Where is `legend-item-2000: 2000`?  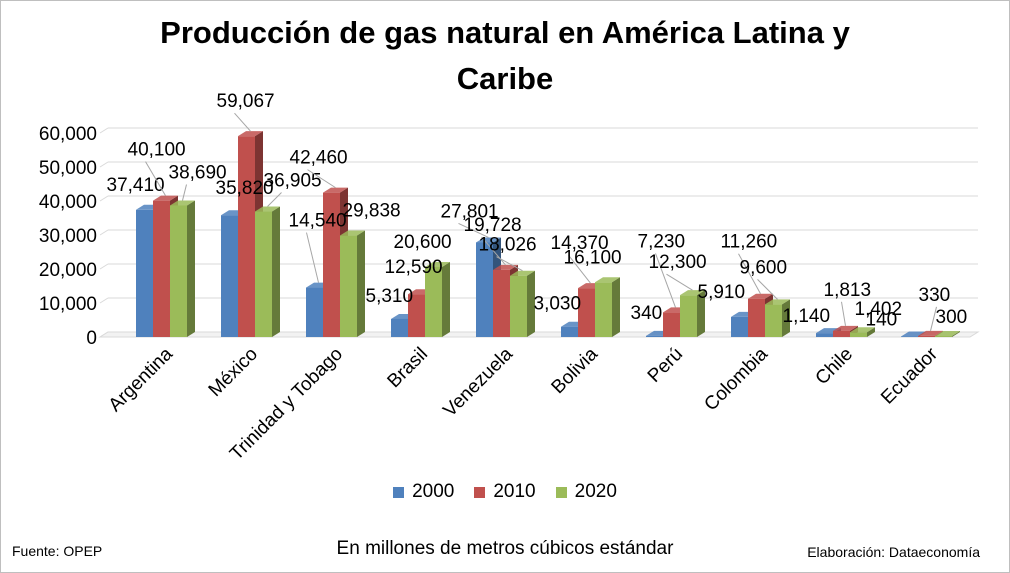 legend-item-2000: 2000 is located at coordinates (423, 492).